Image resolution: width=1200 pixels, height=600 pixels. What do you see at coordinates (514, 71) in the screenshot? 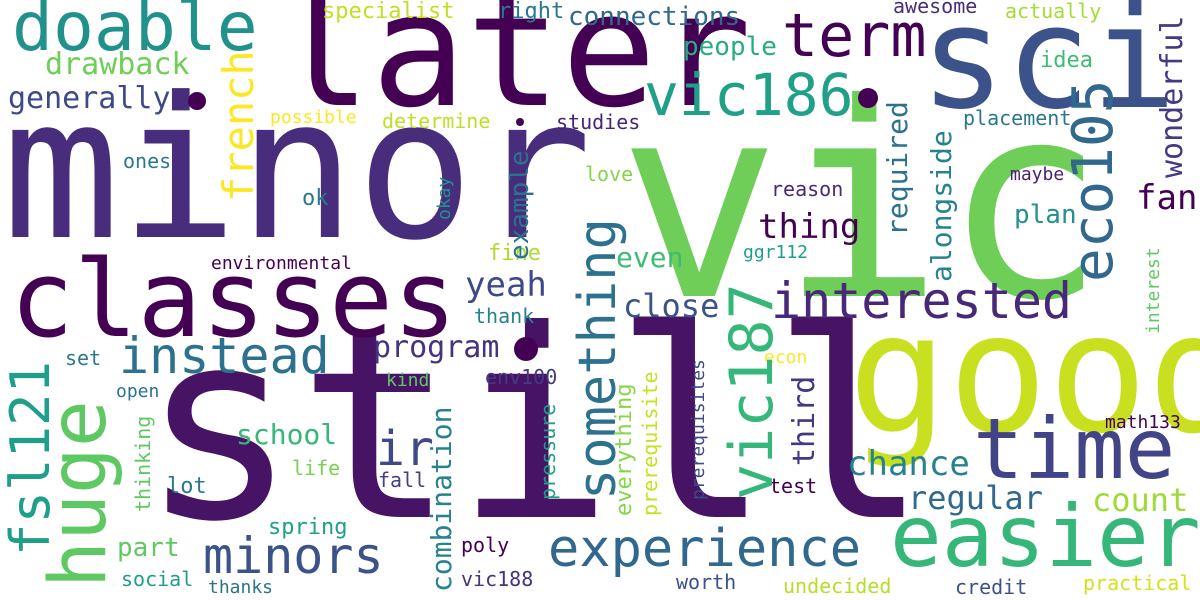
I see `word-later: later` at bounding box center [514, 71].